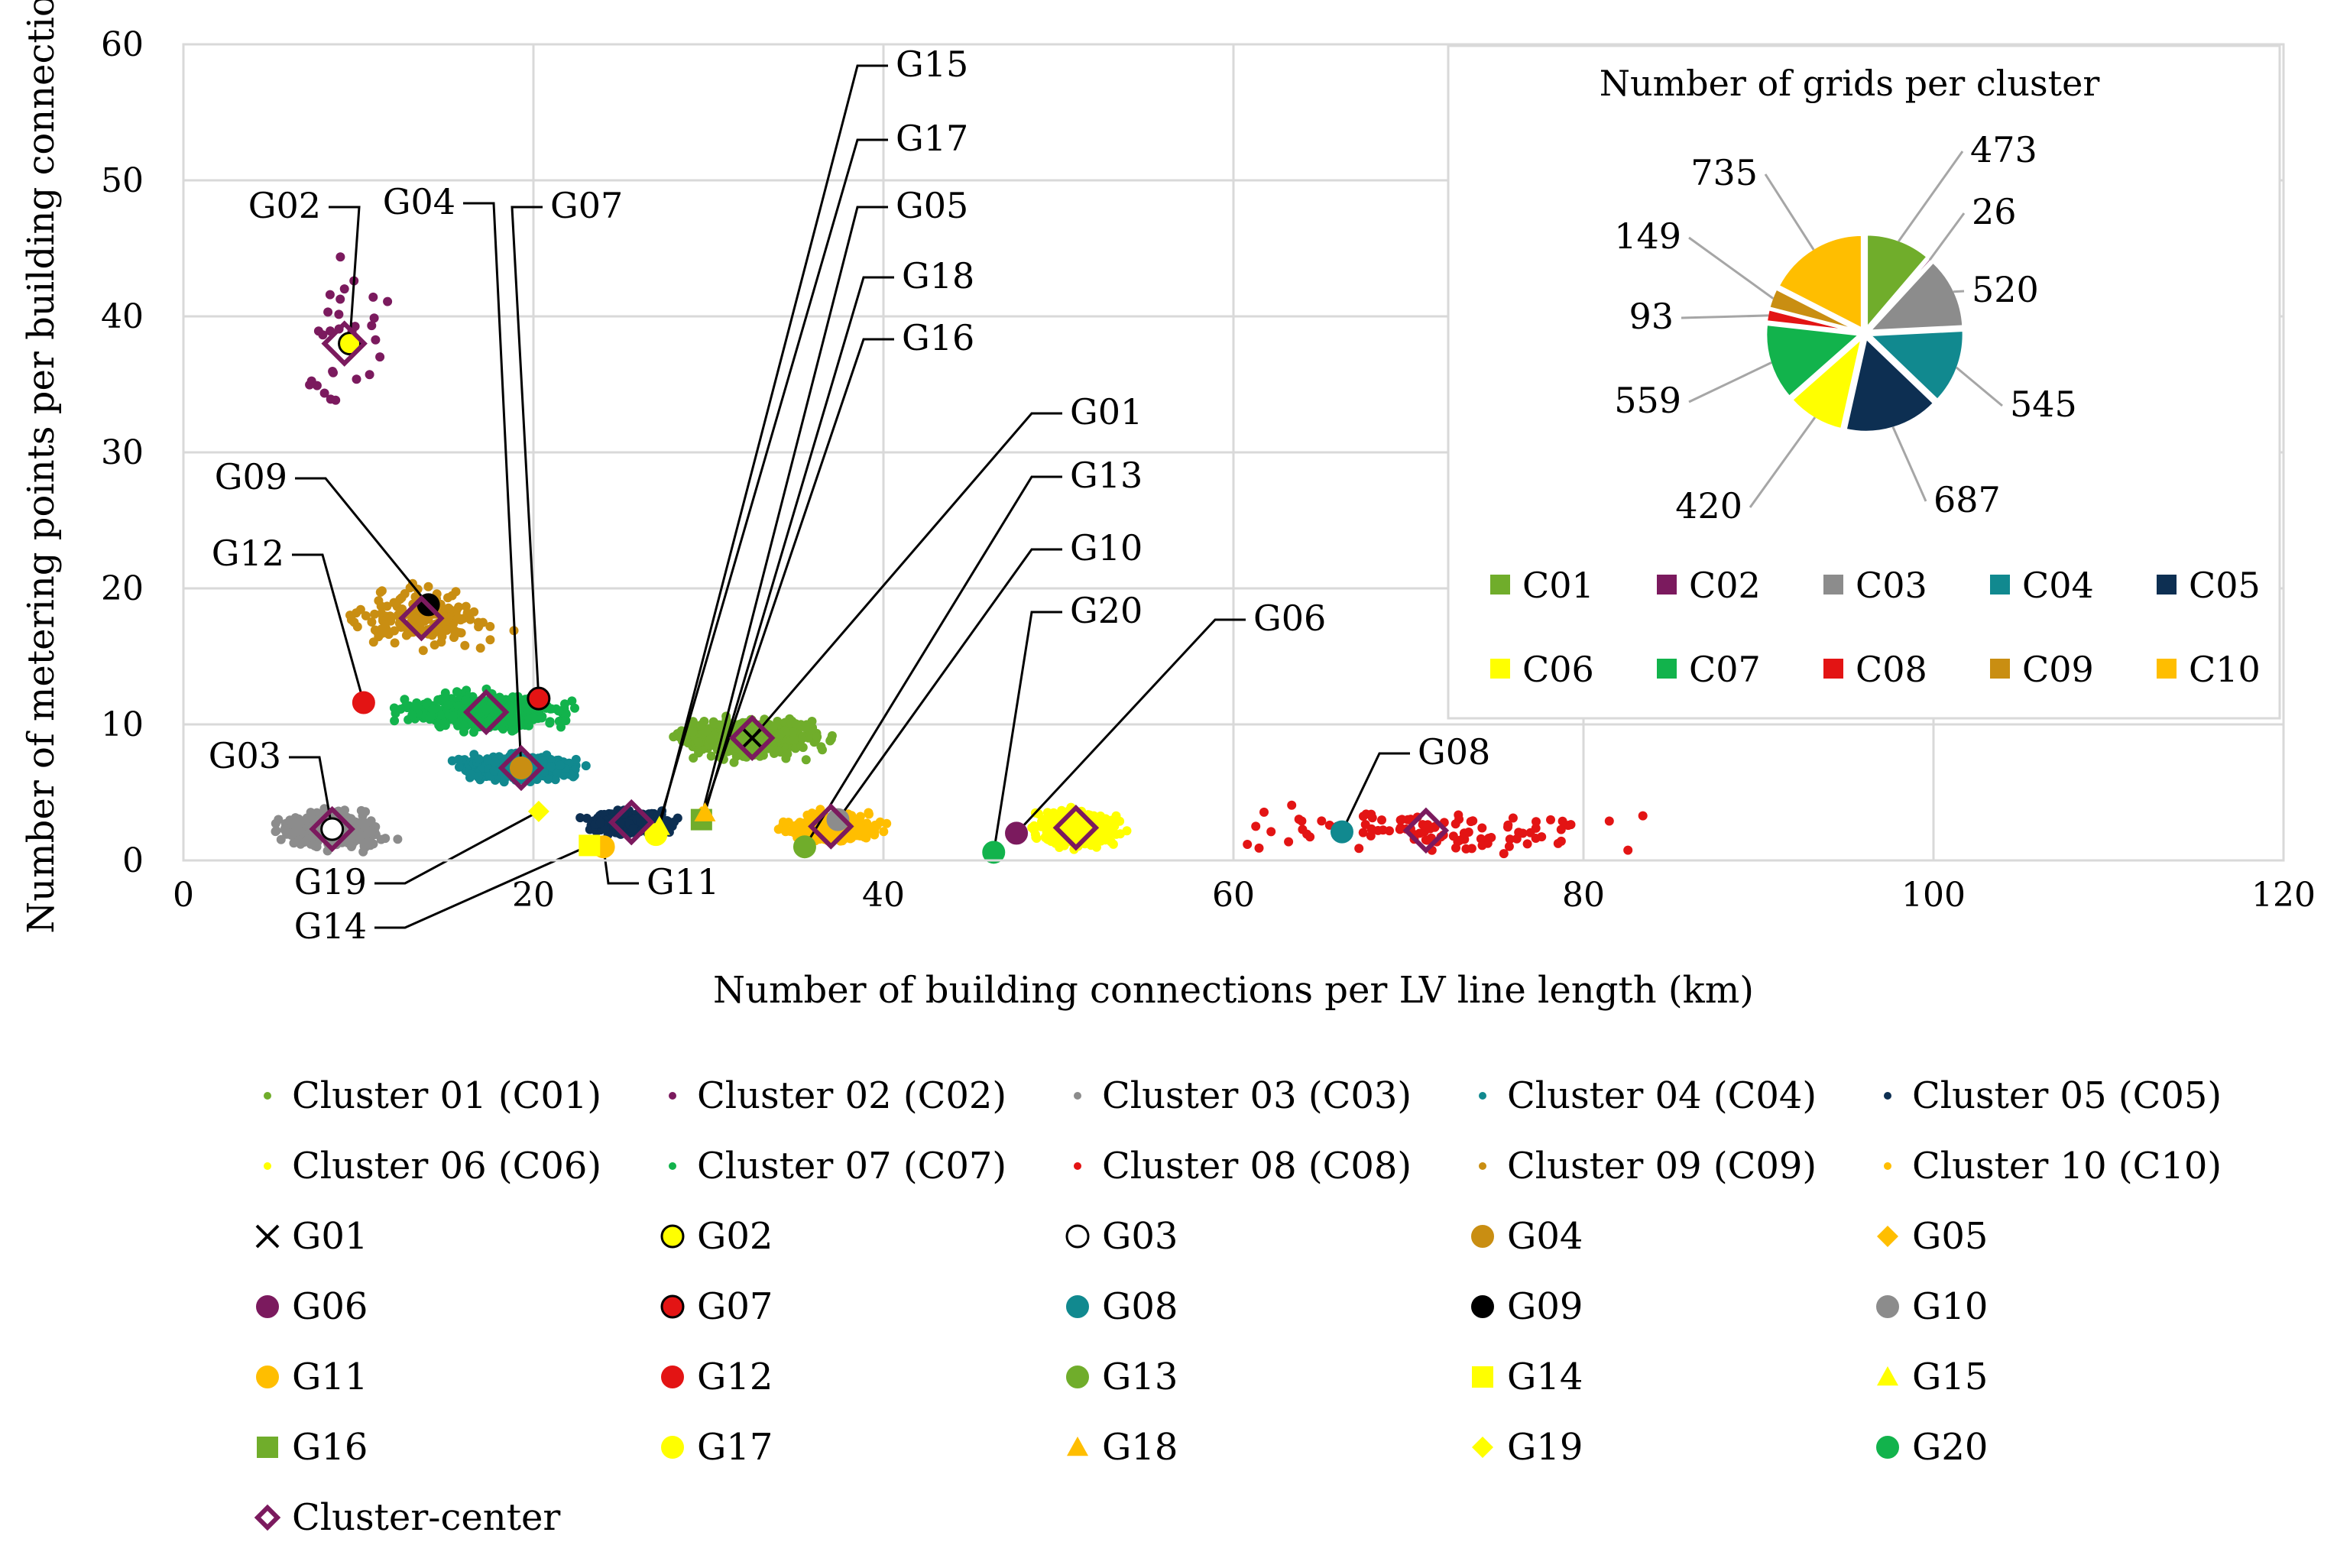 This screenshot has height=1568, width=2337. I want to click on pie-legend-label-c03: C03, so click(1891, 585).